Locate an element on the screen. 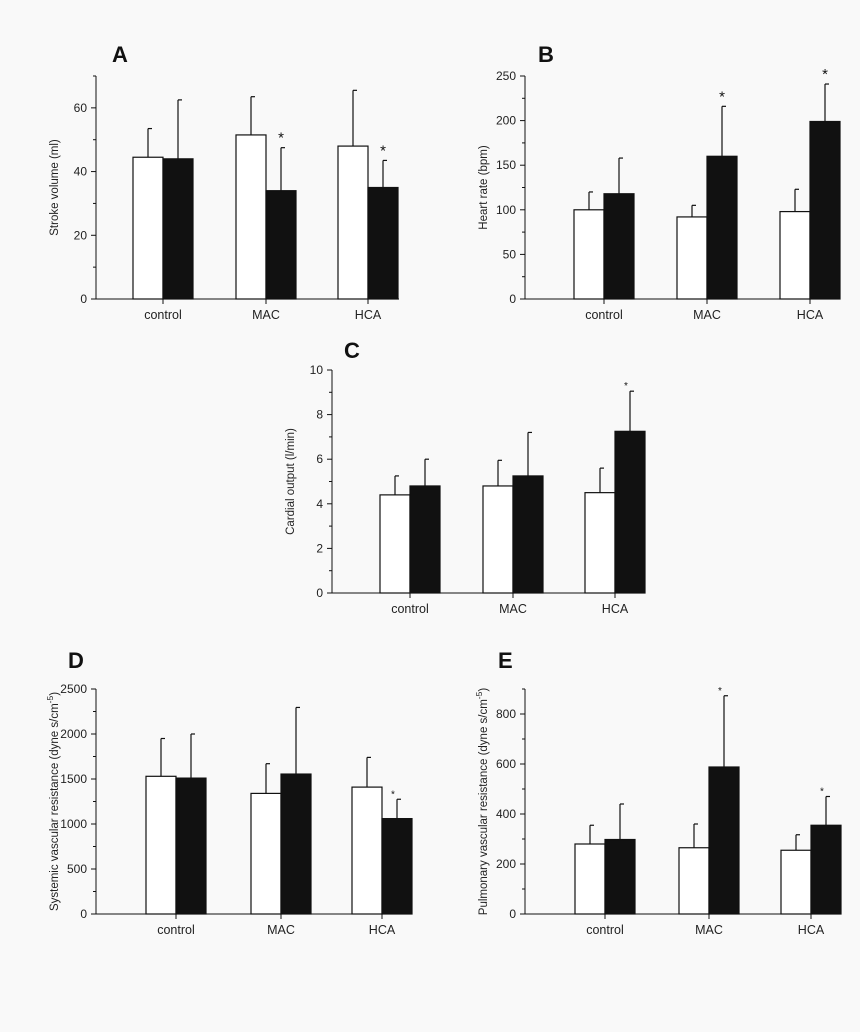  y-tick-label: 40 is located at coordinates (81, 172).